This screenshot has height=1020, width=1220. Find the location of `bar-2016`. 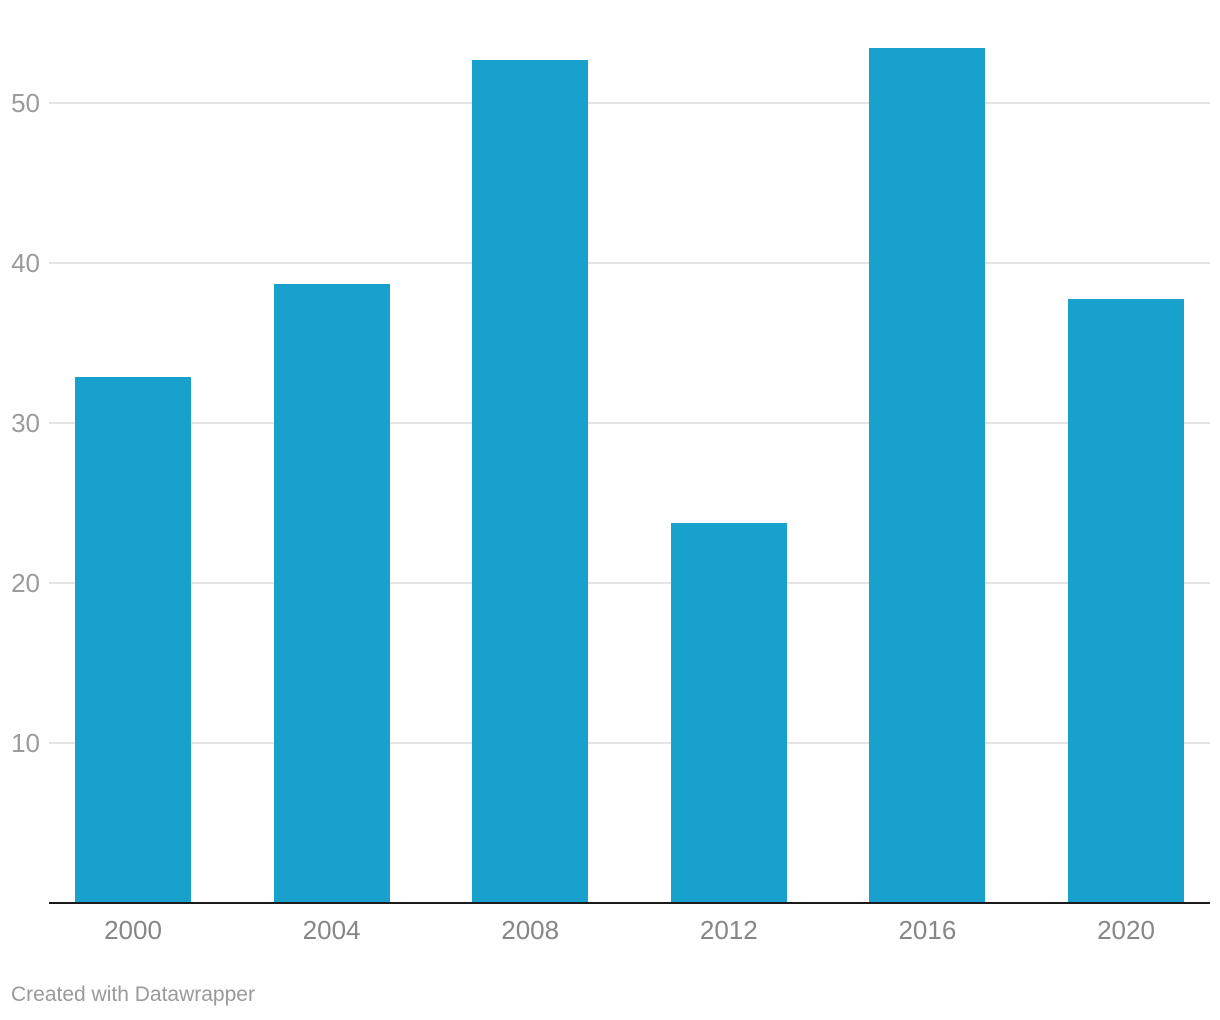

bar-2016 is located at coordinates (927, 474).